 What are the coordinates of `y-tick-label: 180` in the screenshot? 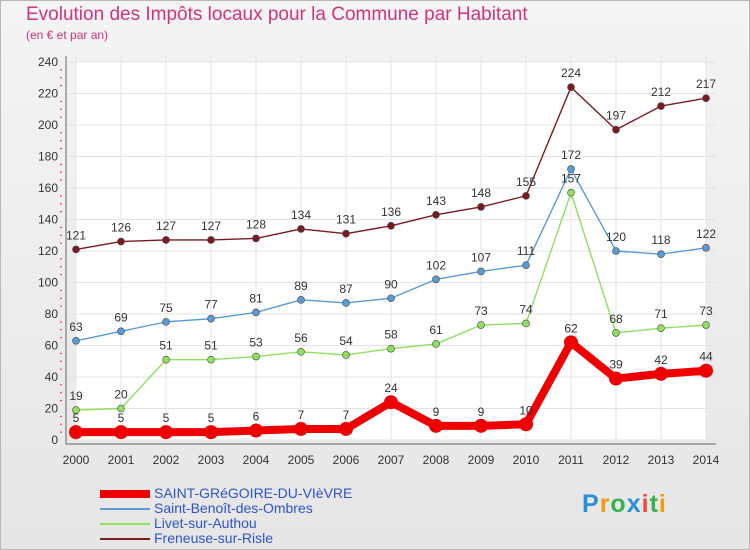 It's located at (48, 157).